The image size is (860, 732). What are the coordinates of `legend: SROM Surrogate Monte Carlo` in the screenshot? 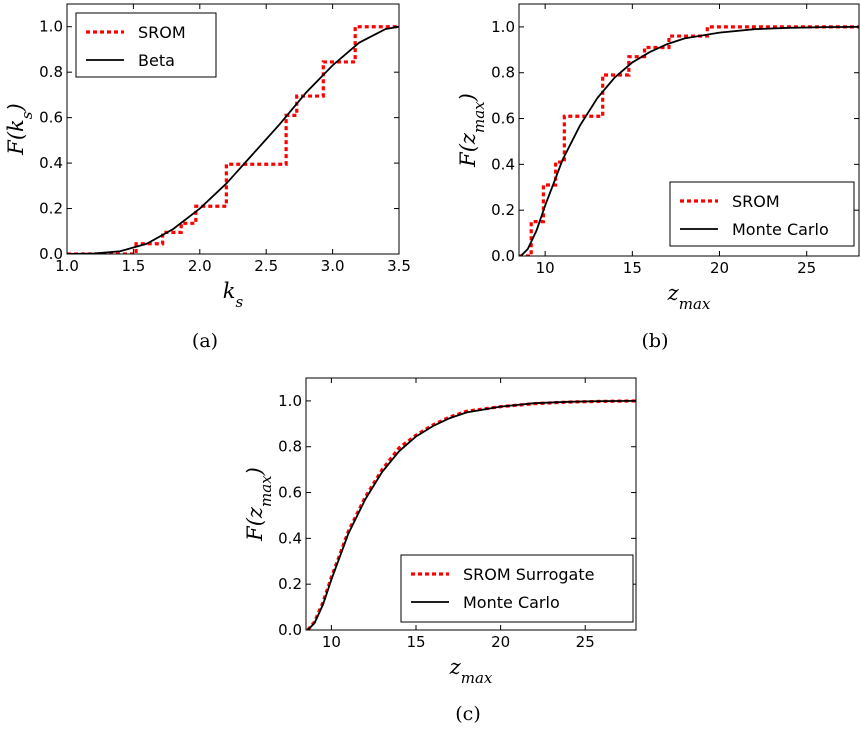 It's located at (517, 588).